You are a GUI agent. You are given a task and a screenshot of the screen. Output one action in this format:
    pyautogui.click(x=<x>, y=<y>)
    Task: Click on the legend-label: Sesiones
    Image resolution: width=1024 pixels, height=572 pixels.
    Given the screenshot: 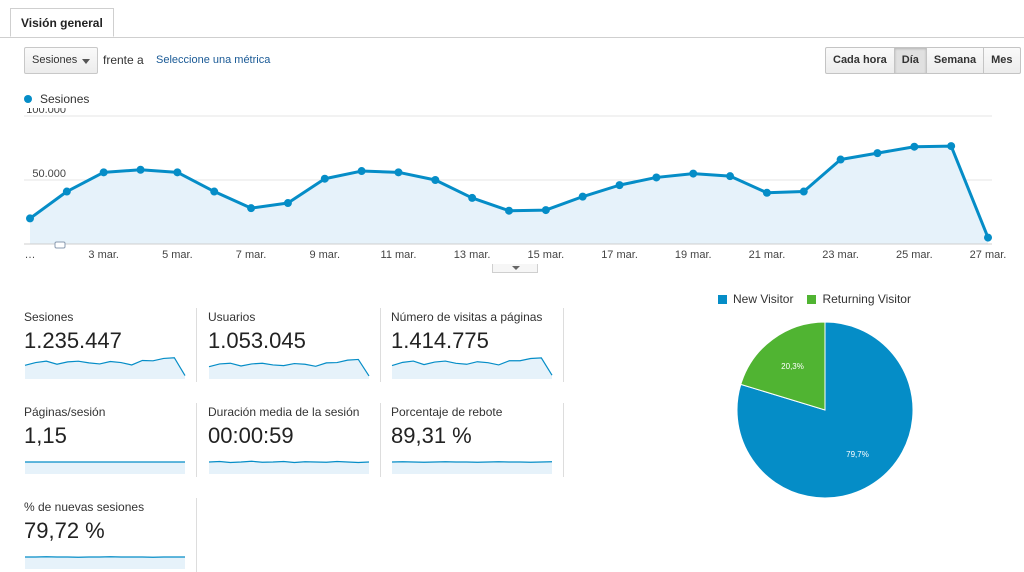 What is the action you would take?
    pyautogui.click(x=64, y=99)
    